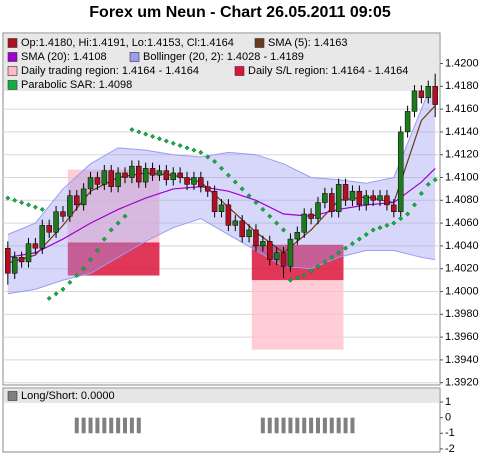 The width and height of the screenshot is (480, 457). Describe the element at coordinates (240, 12) in the screenshot. I see `chart-title: Forex um Neun - Chart 26.05.2011 09:05` at that location.